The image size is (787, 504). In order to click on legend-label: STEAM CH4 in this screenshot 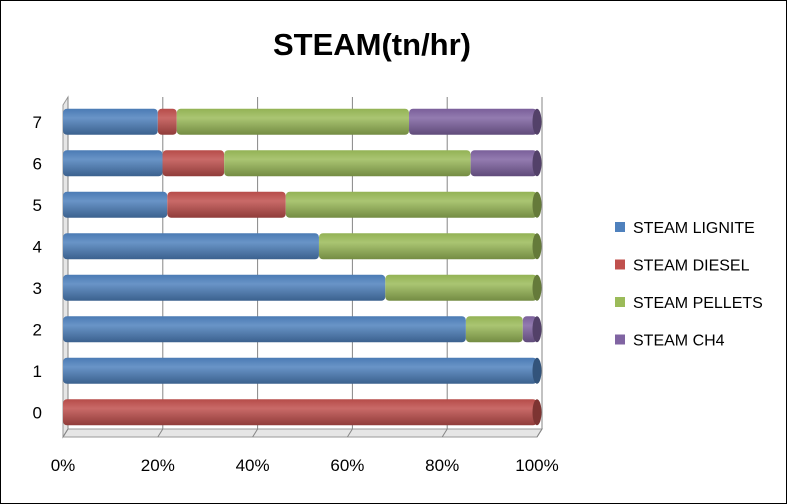, I will do `click(679, 341)`.